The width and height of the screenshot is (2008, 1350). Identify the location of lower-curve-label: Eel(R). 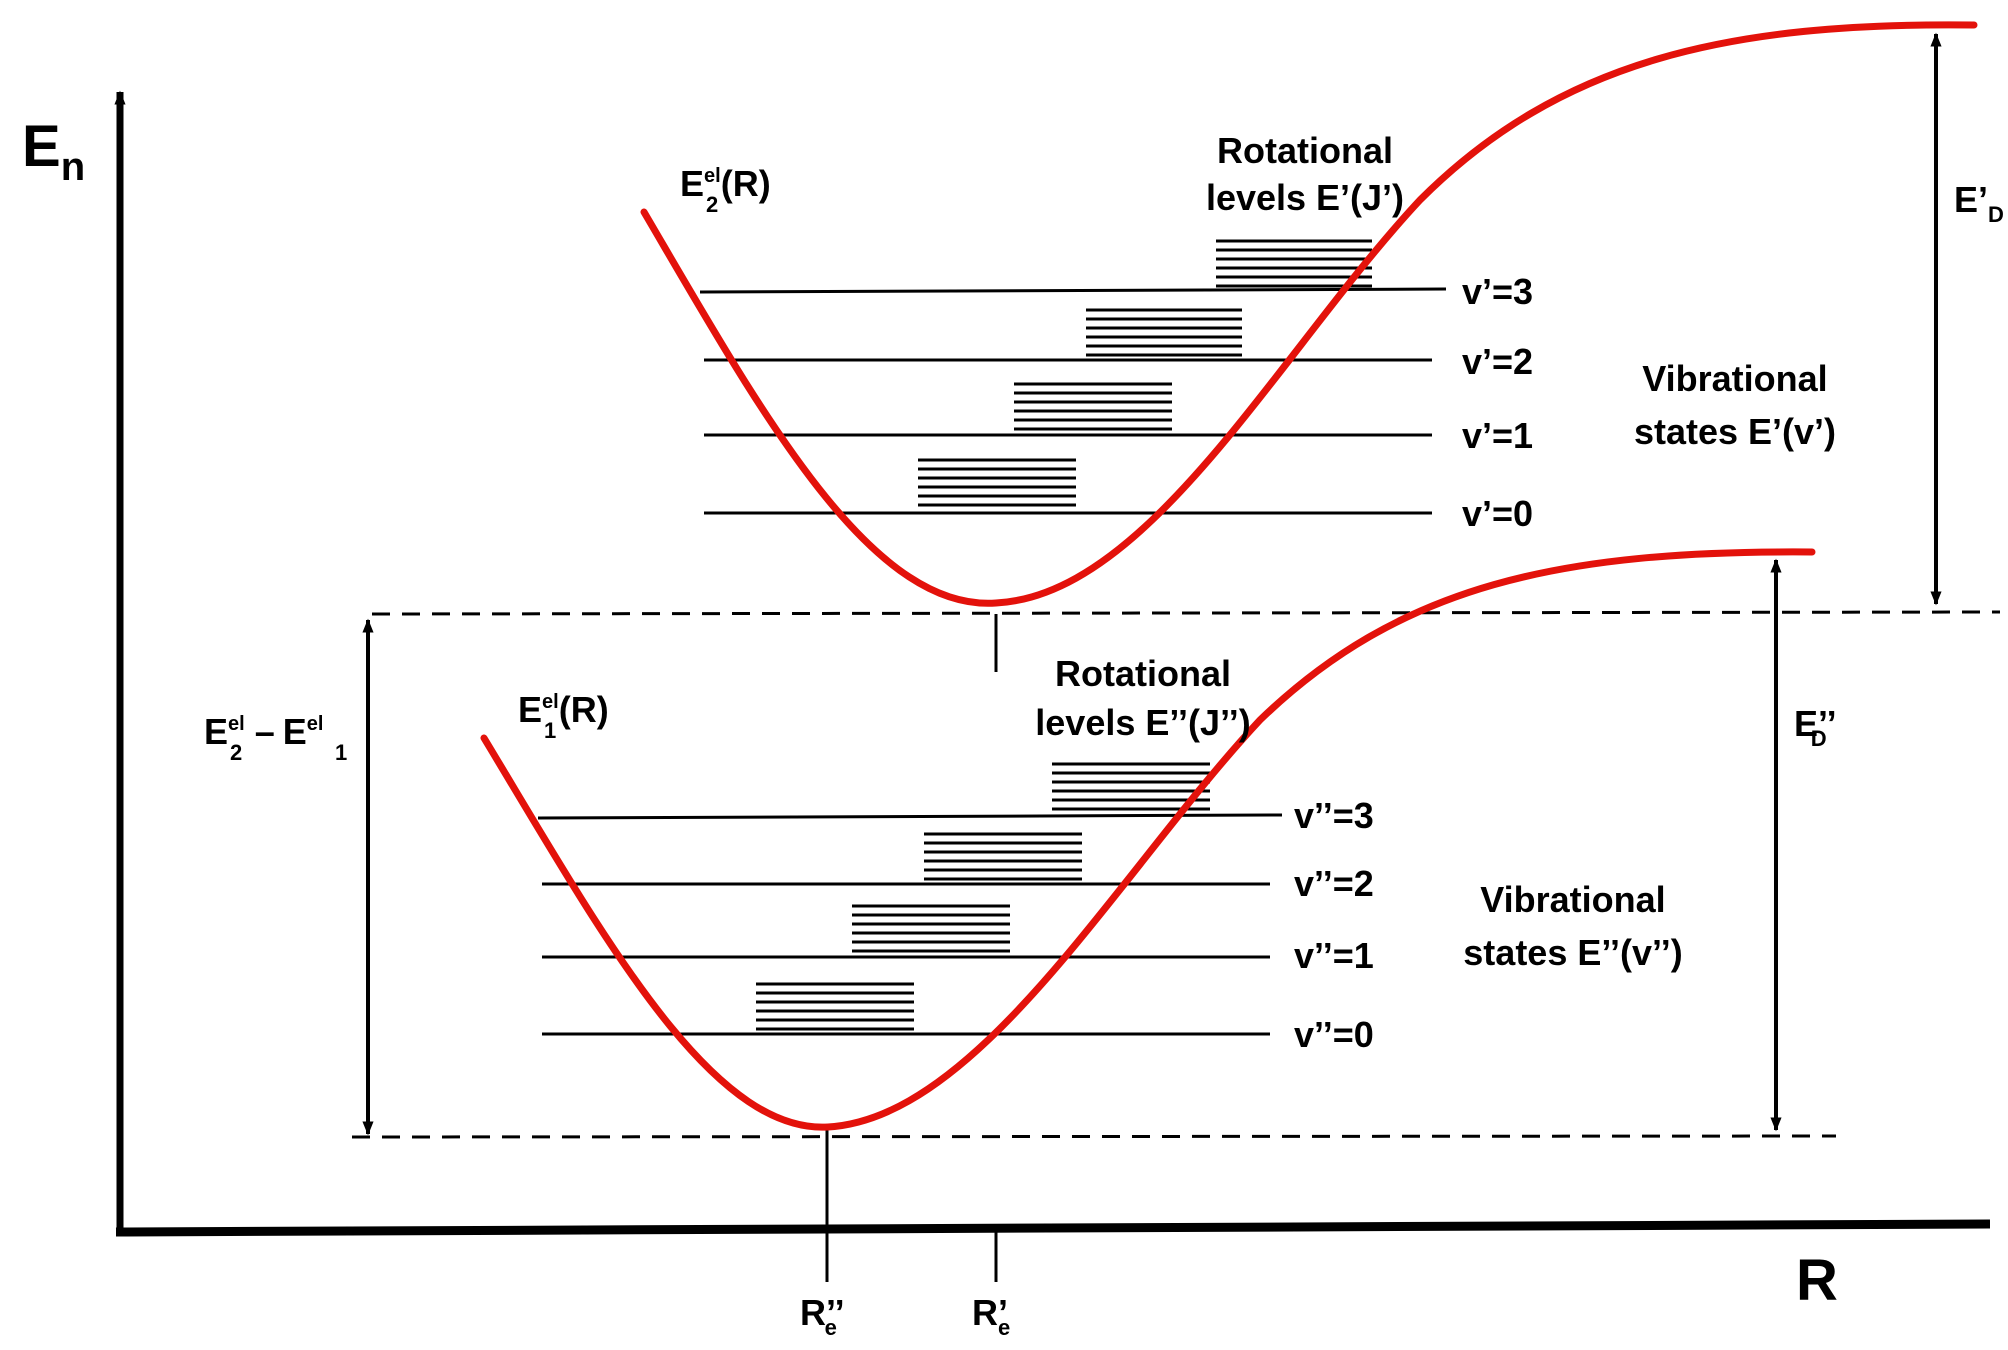
(563, 709).